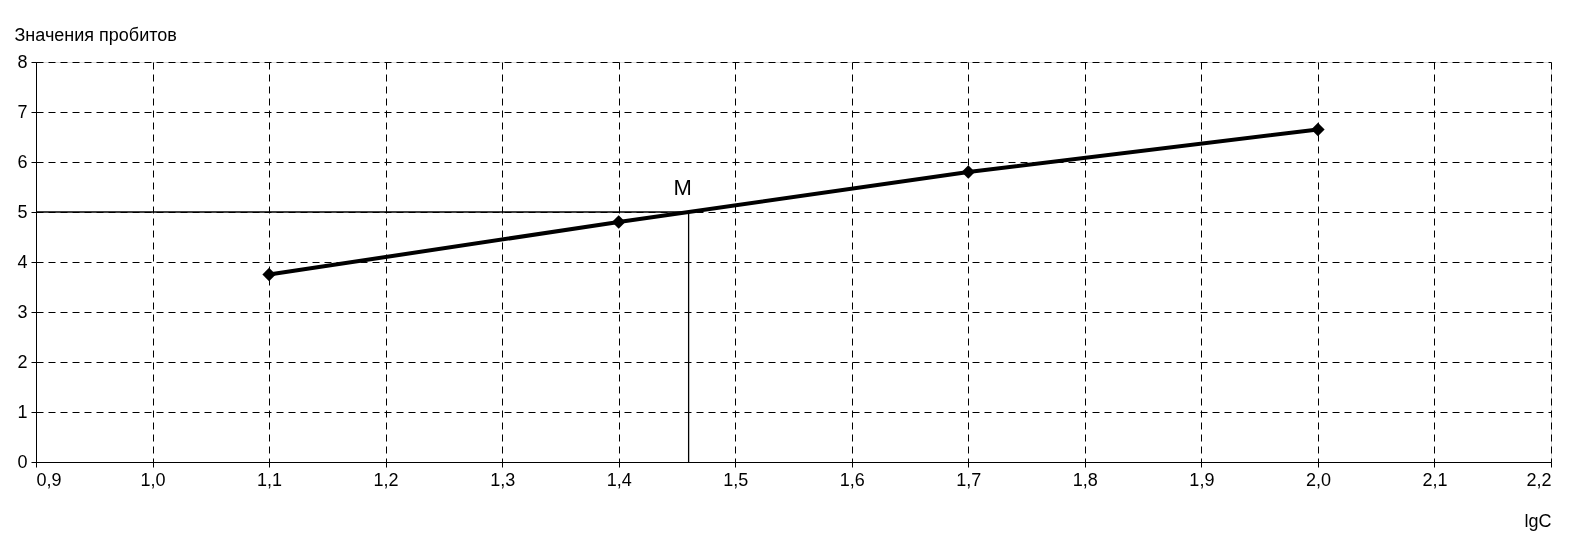 The image size is (1575, 538). What do you see at coordinates (22, 311) in the screenshot?
I see `y-tick-label: 3` at bounding box center [22, 311].